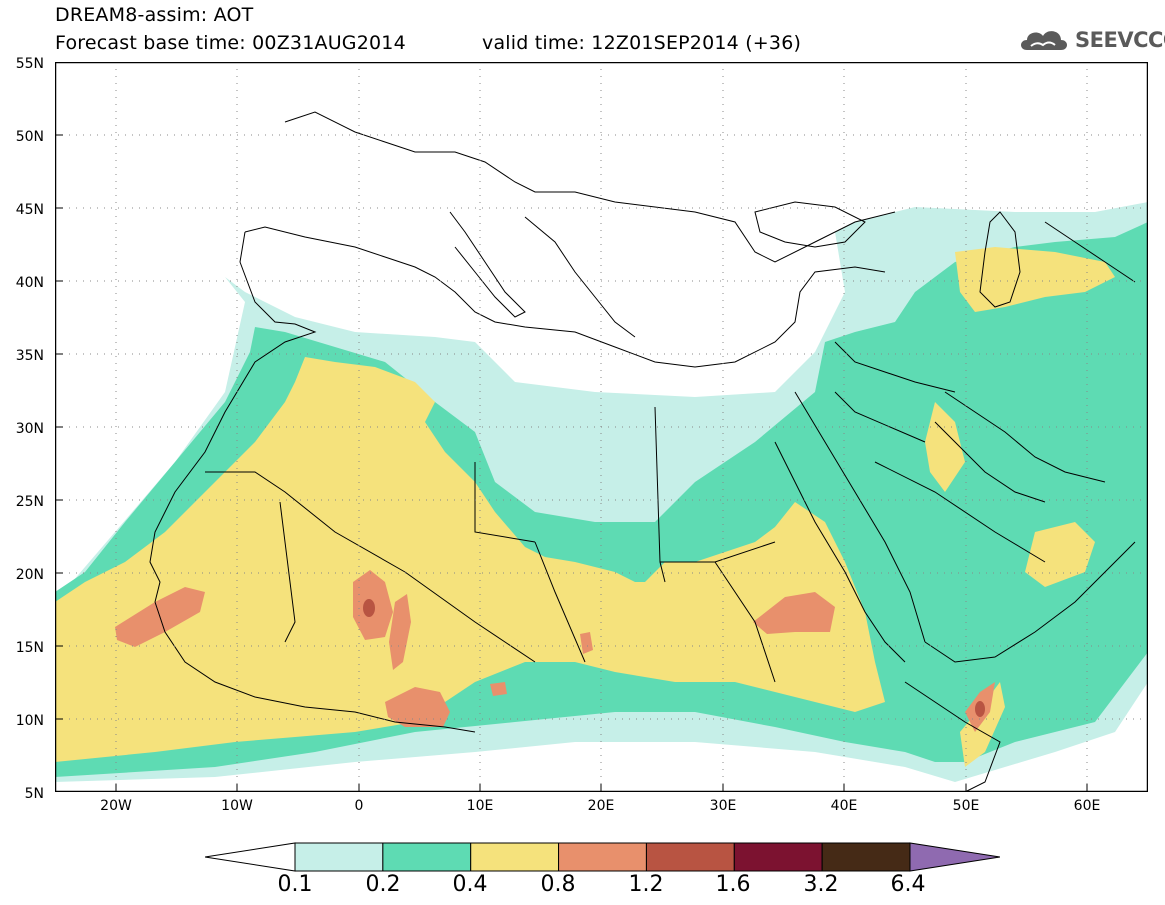 The height and width of the screenshot is (905, 1165). What do you see at coordinates (230, 43) in the screenshot?
I see `forecast-base-time: Forecast base time: 00Z31AUG2014` at bounding box center [230, 43].